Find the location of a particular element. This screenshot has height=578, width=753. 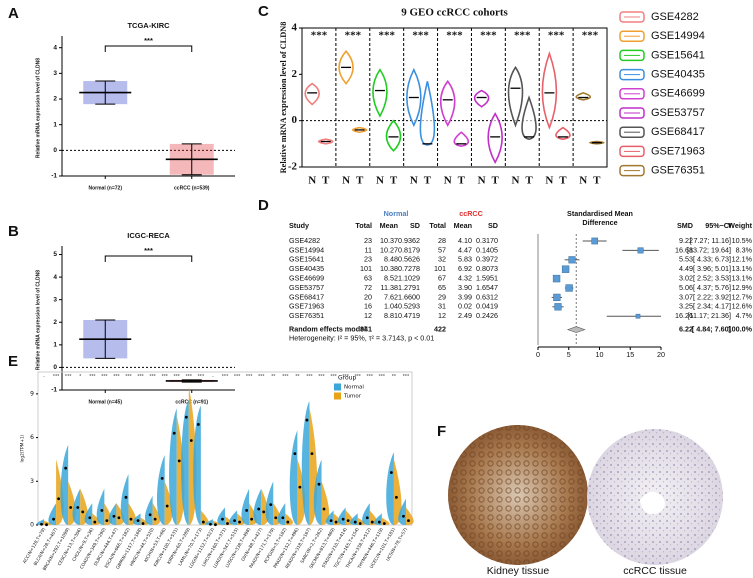

pooled-weight: 100.0% is located at coordinates (740, 329).